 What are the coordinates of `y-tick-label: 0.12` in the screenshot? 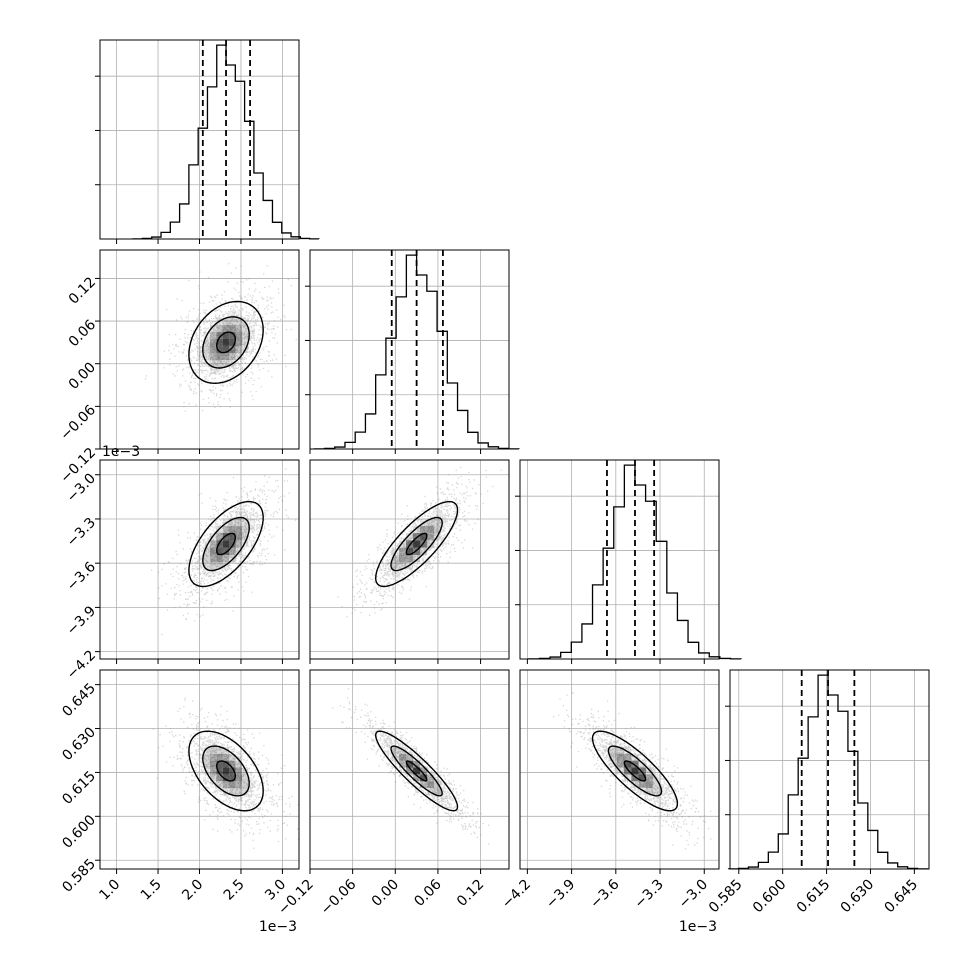 It's located at (82, 290).